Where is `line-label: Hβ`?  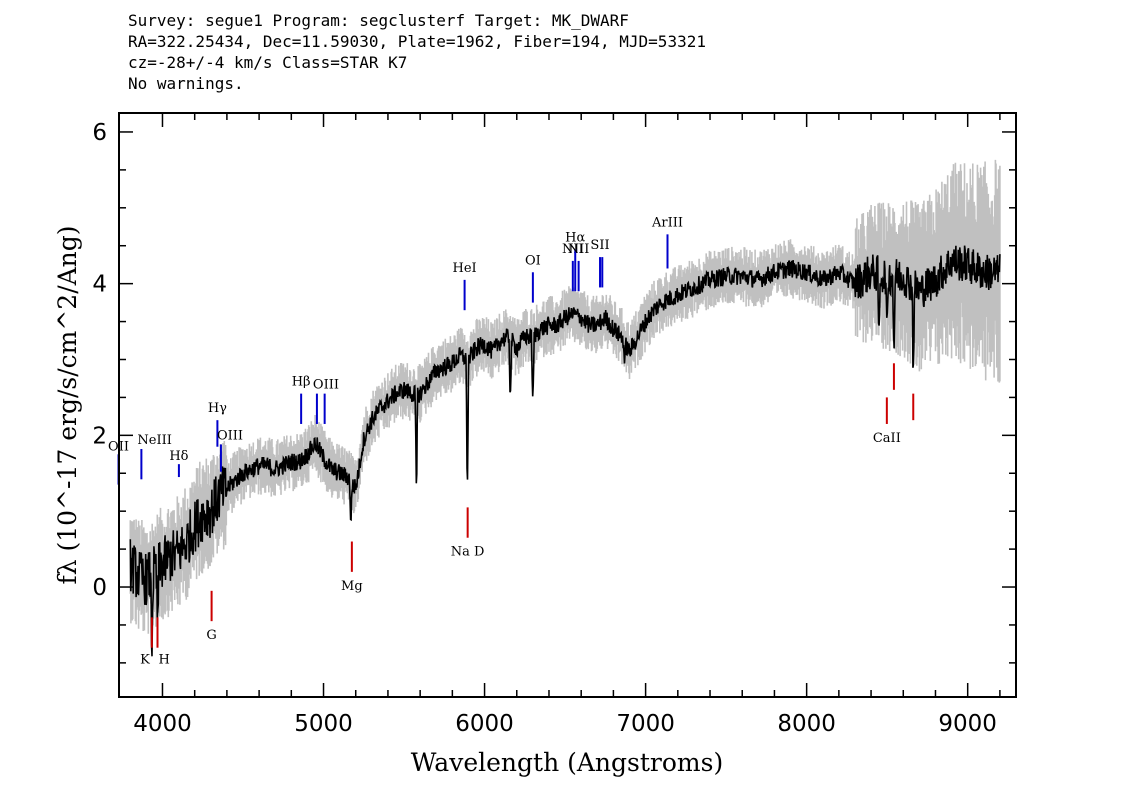 line-label: Hβ is located at coordinates (301, 382).